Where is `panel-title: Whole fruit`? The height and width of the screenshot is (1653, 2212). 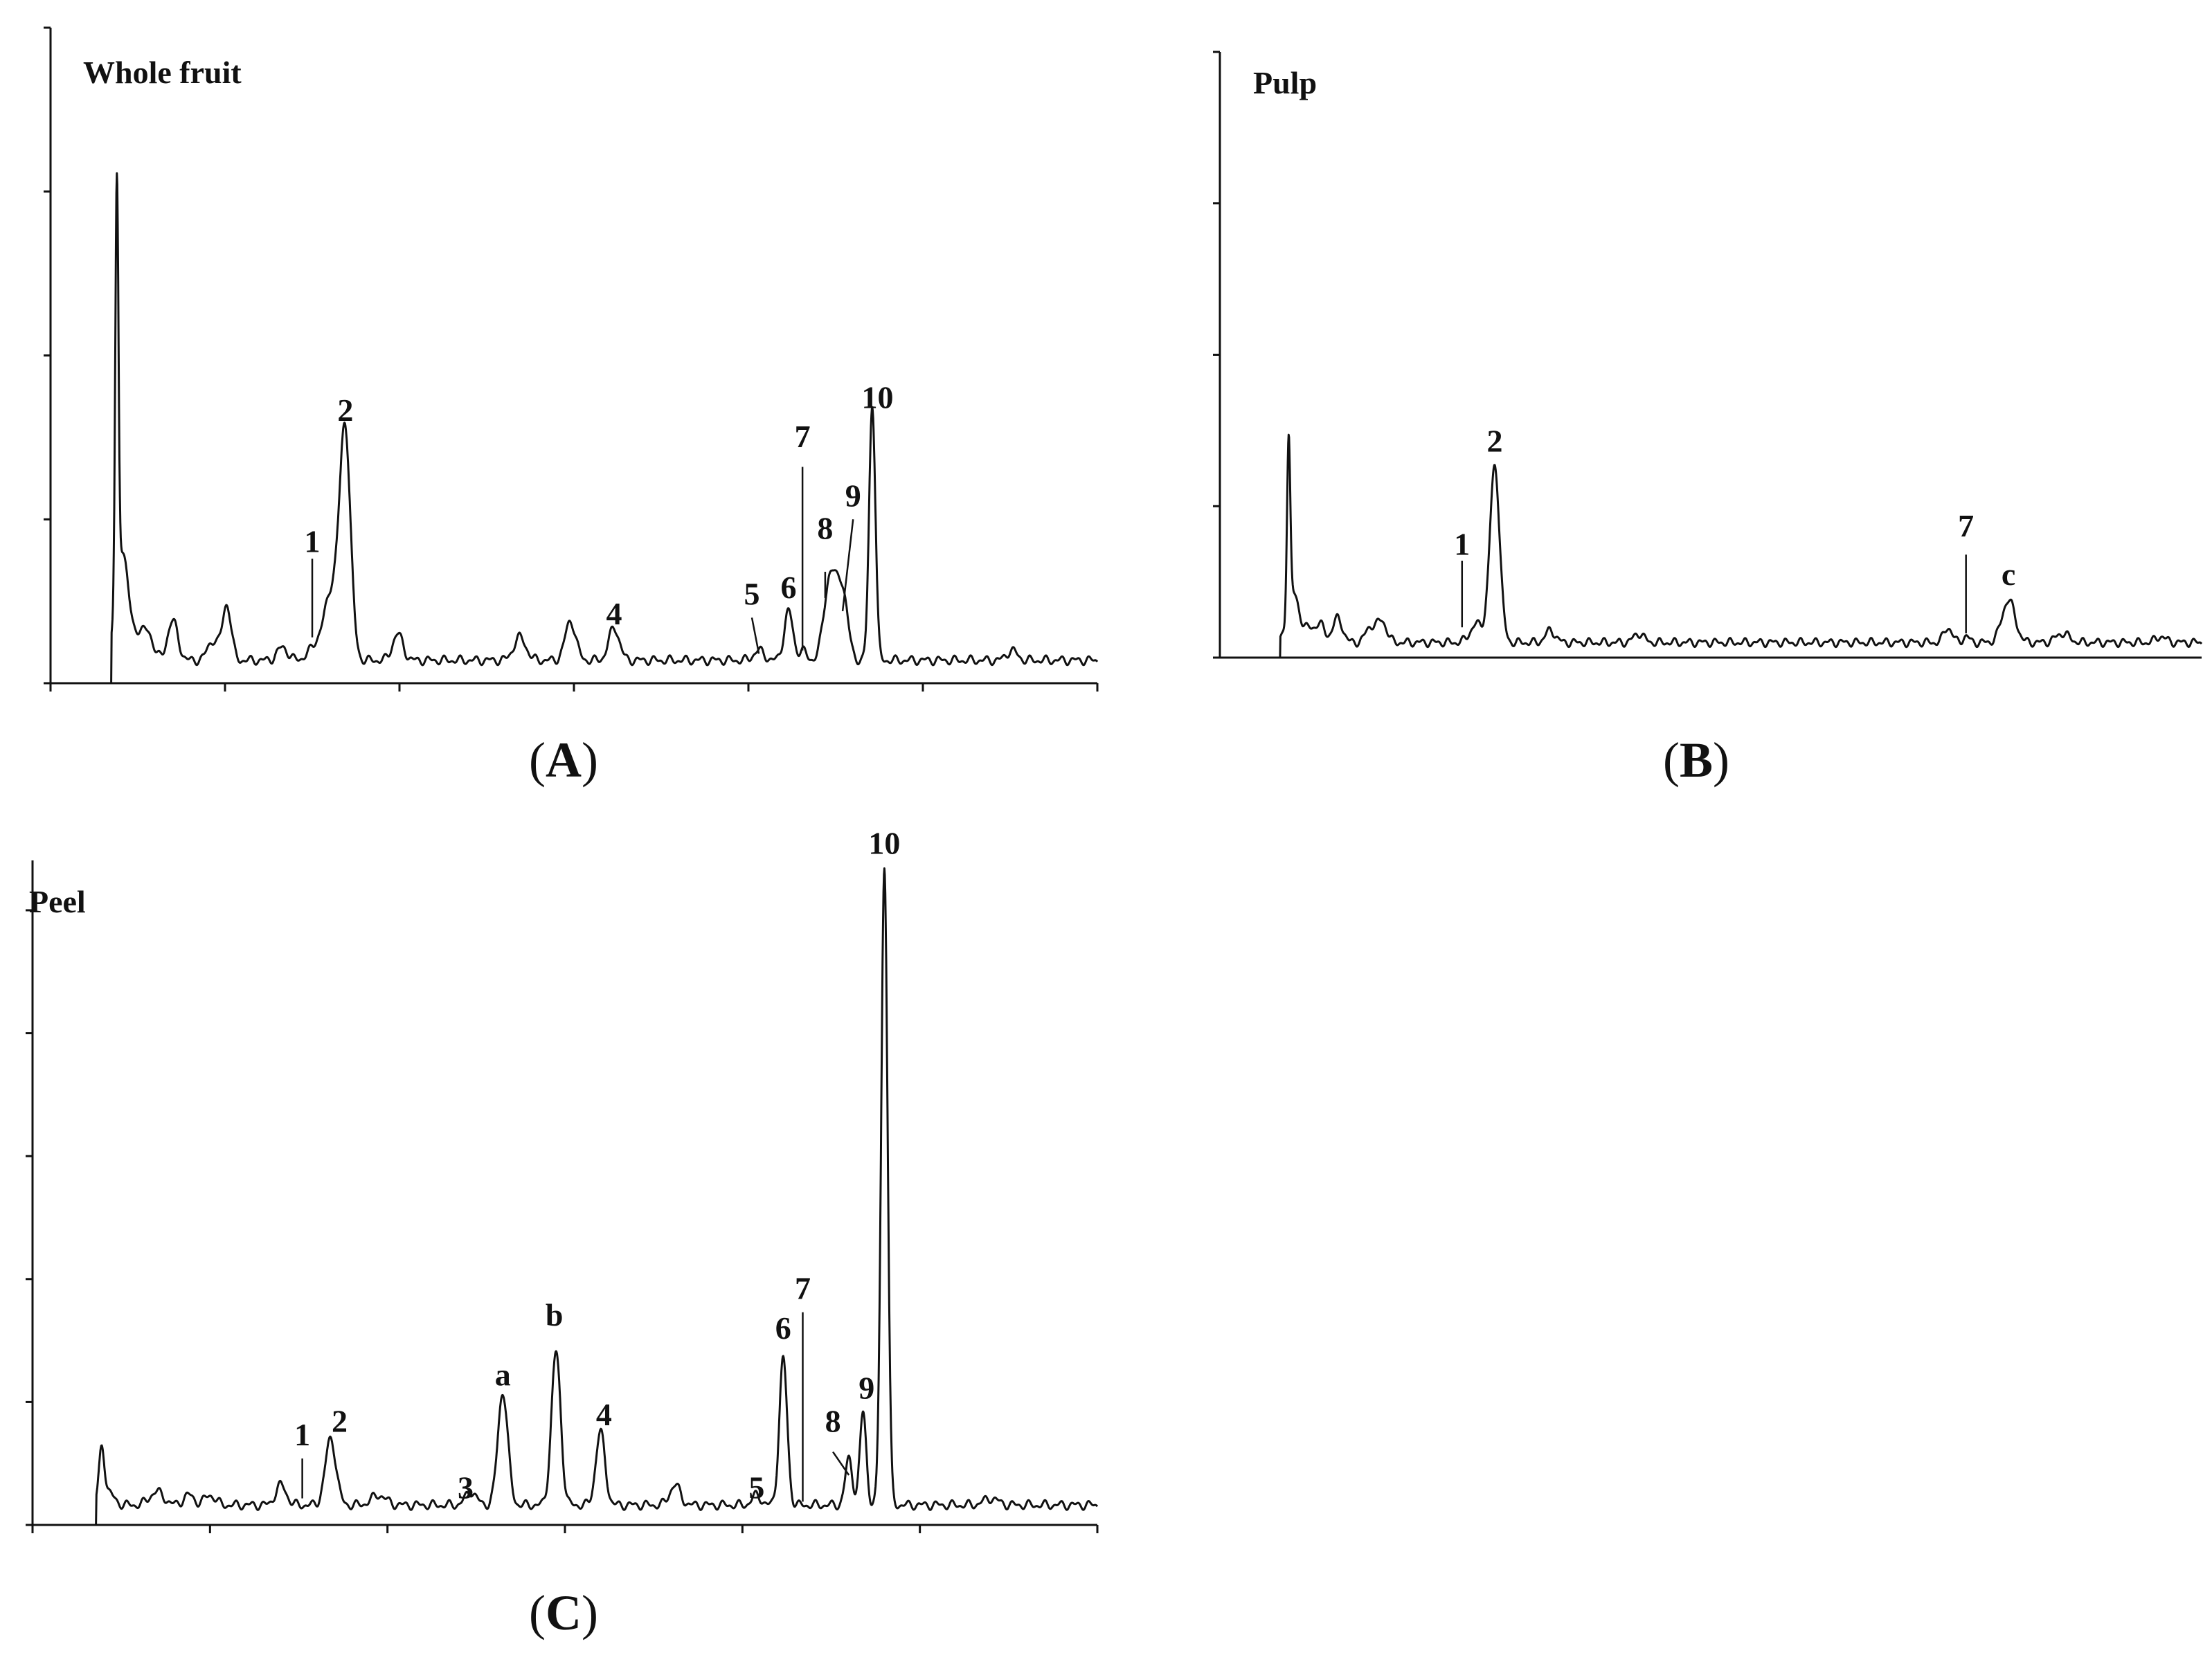
panel-title: Whole fruit is located at coordinates (162, 72).